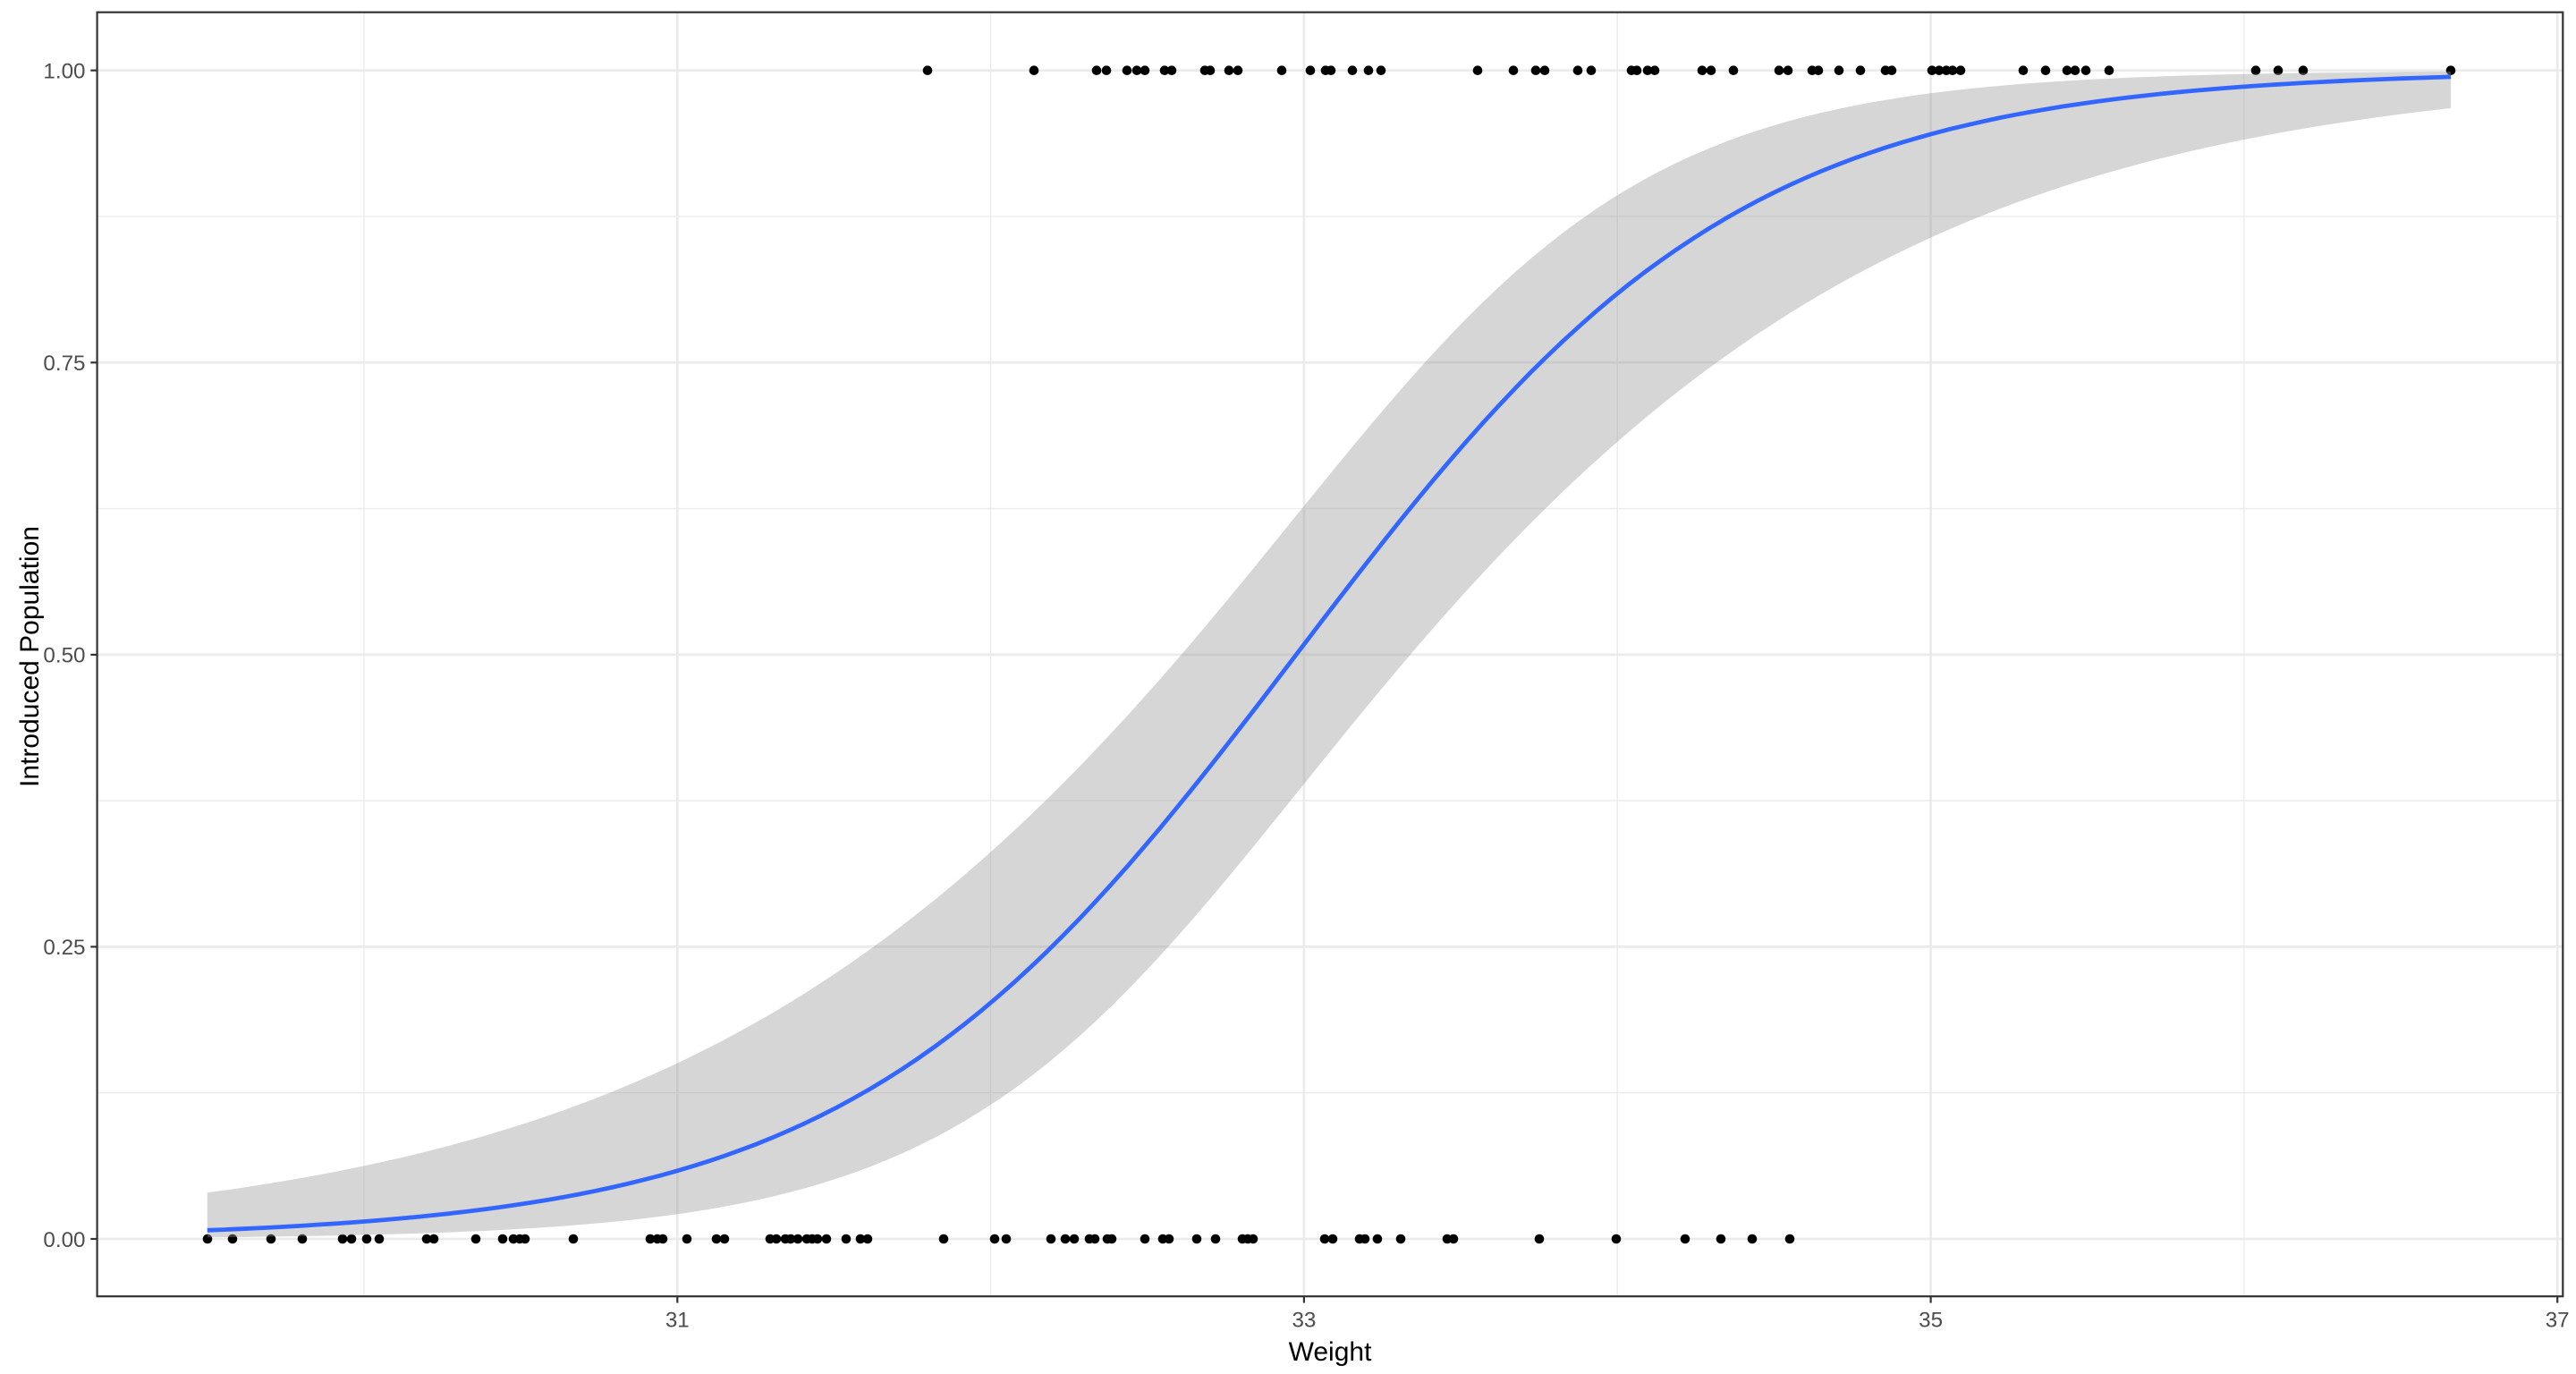 Image resolution: width=2576 pixels, height=1374 pixels. What do you see at coordinates (64, 72) in the screenshot?
I see `svg-text: 1.00` at bounding box center [64, 72].